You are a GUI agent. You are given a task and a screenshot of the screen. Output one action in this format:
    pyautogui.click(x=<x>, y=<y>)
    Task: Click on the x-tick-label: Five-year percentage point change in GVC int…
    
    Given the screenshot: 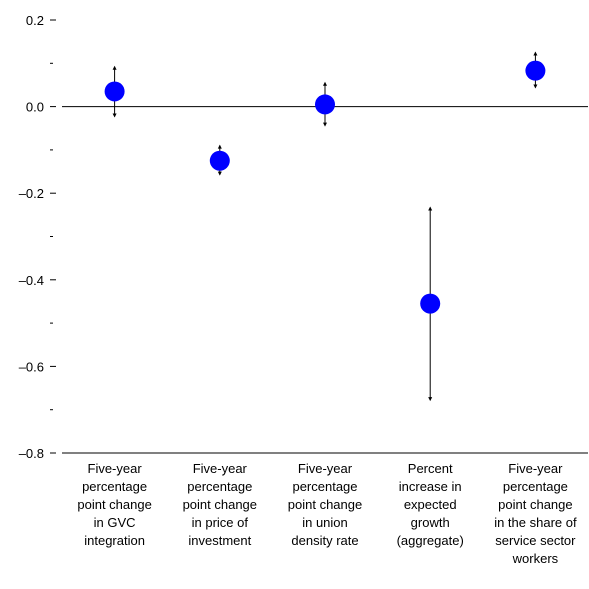 What is the action you would take?
    pyautogui.click(x=114, y=504)
    